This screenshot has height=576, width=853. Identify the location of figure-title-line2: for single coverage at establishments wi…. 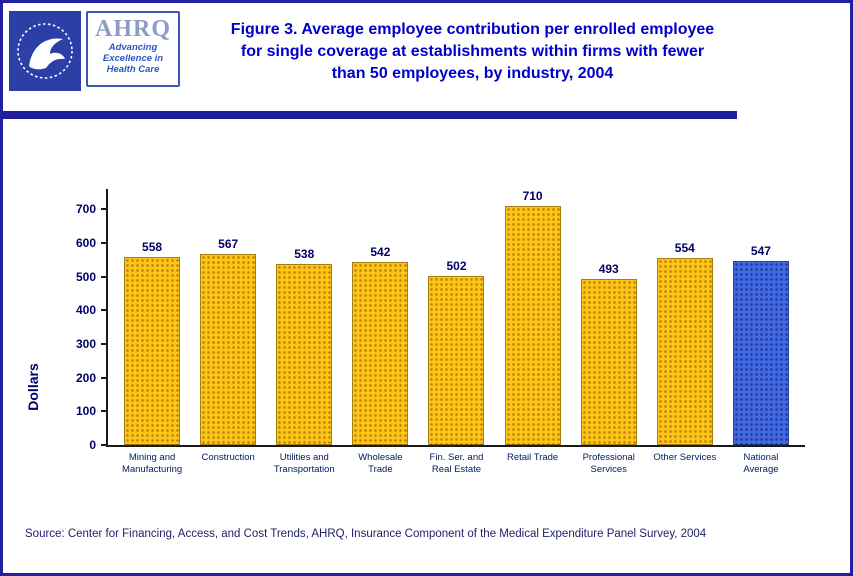
(472, 51).